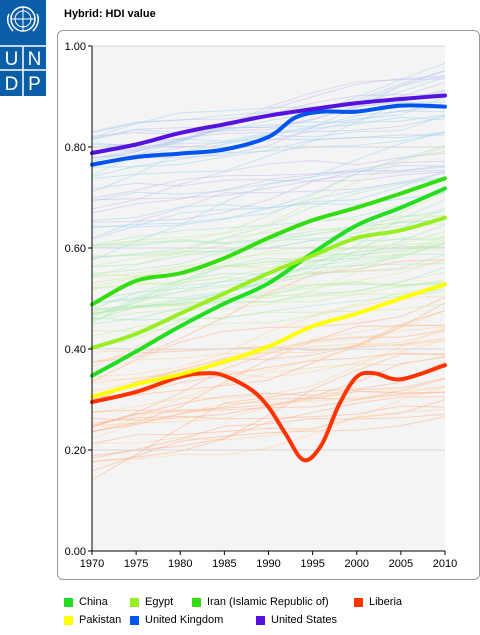  Describe the element at coordinates (445, 564) in the screenshot. I see `x-tick-label: 2010` at that location.